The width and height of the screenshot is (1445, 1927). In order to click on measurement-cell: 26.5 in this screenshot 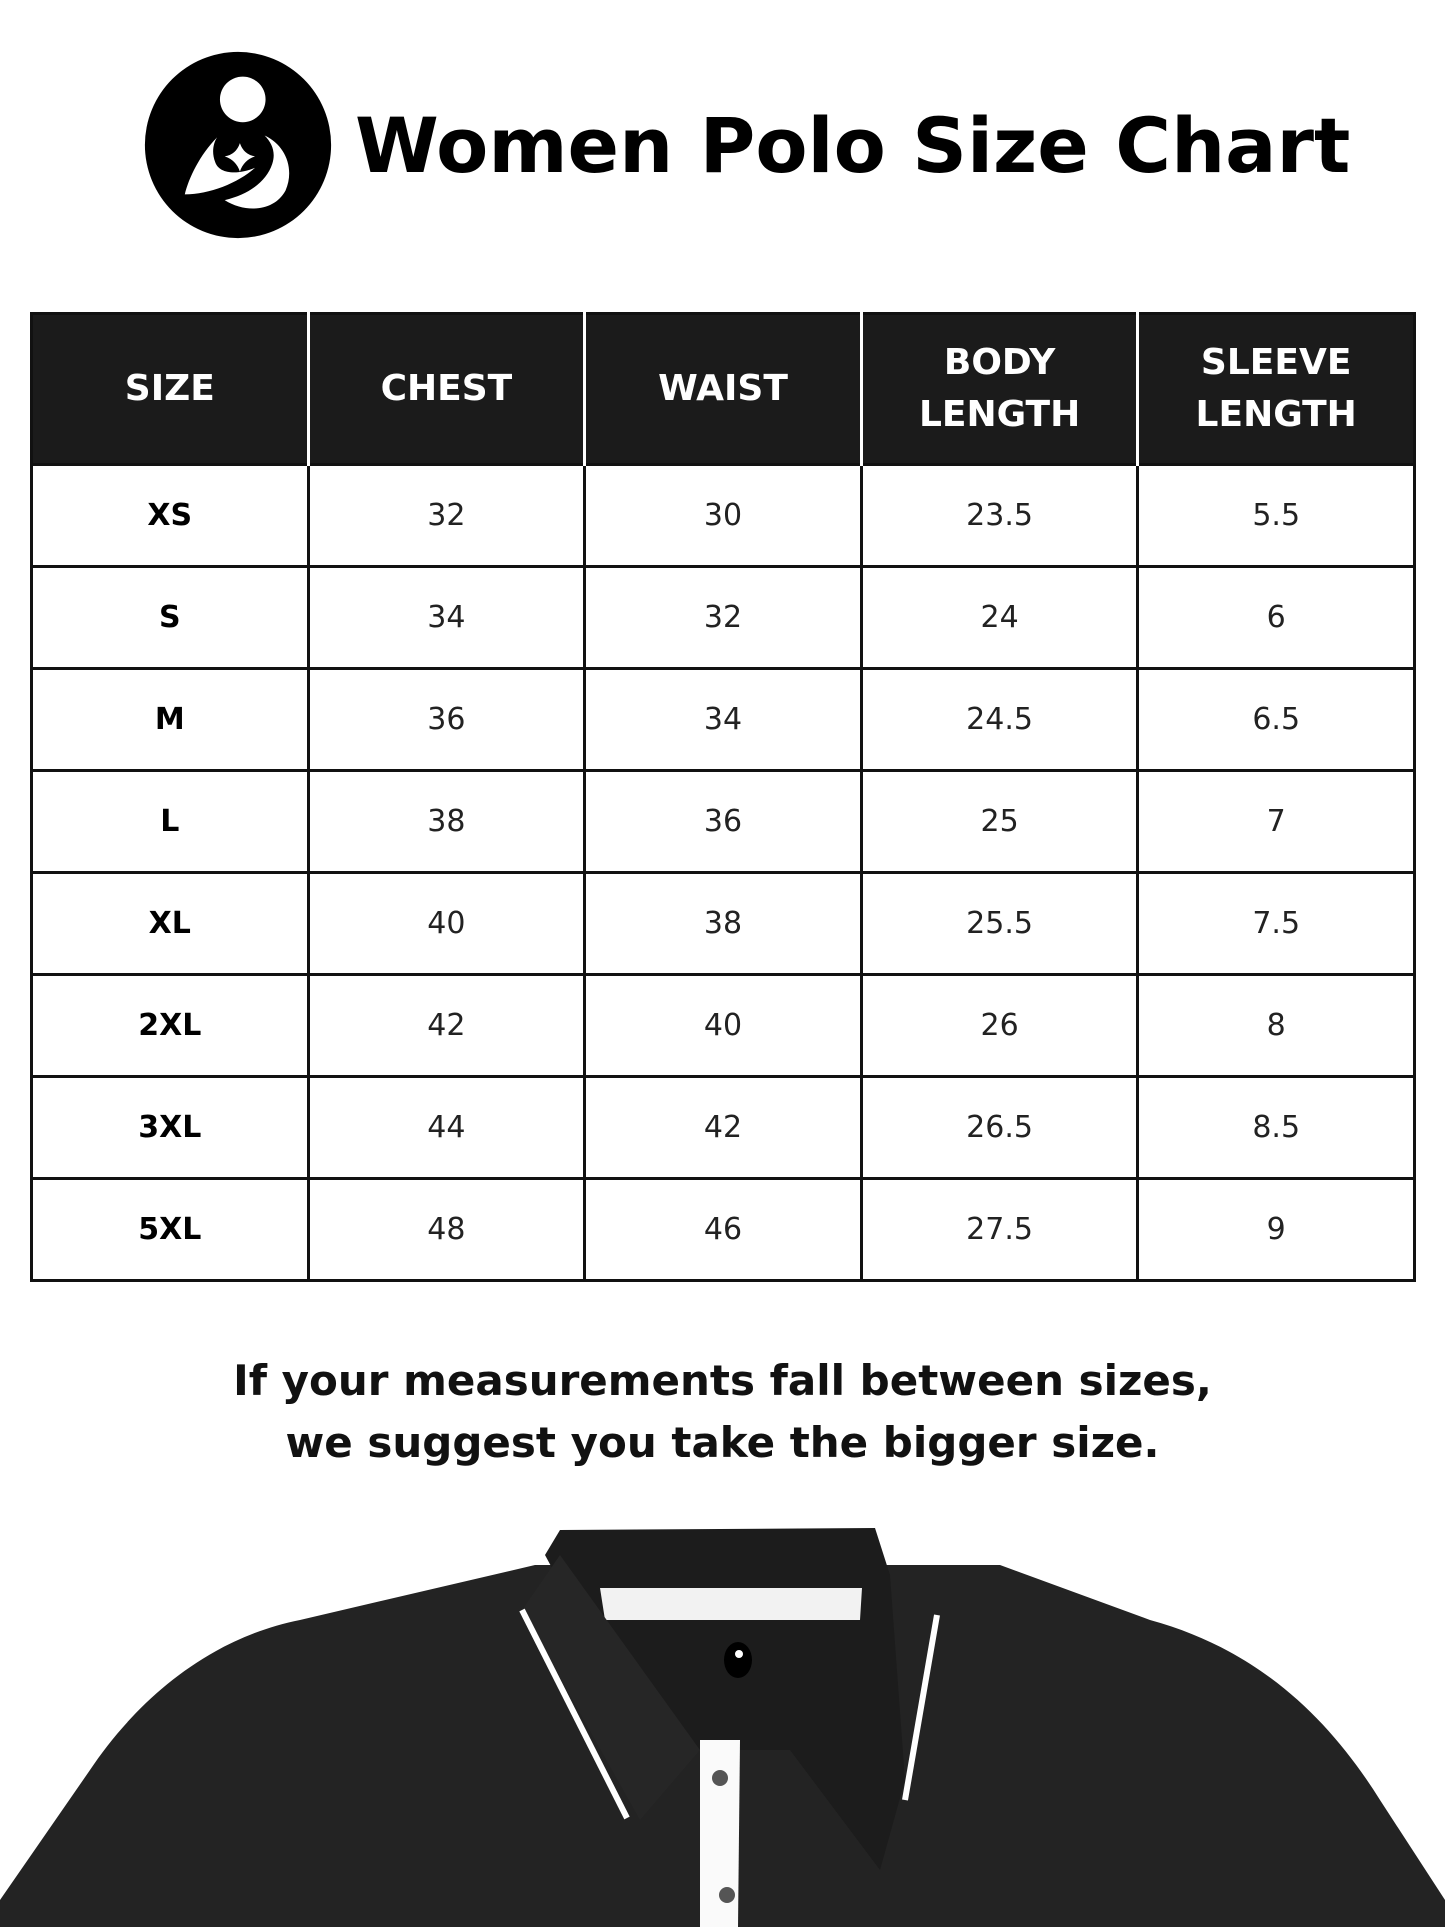, I will do `click(999, 1127)`.